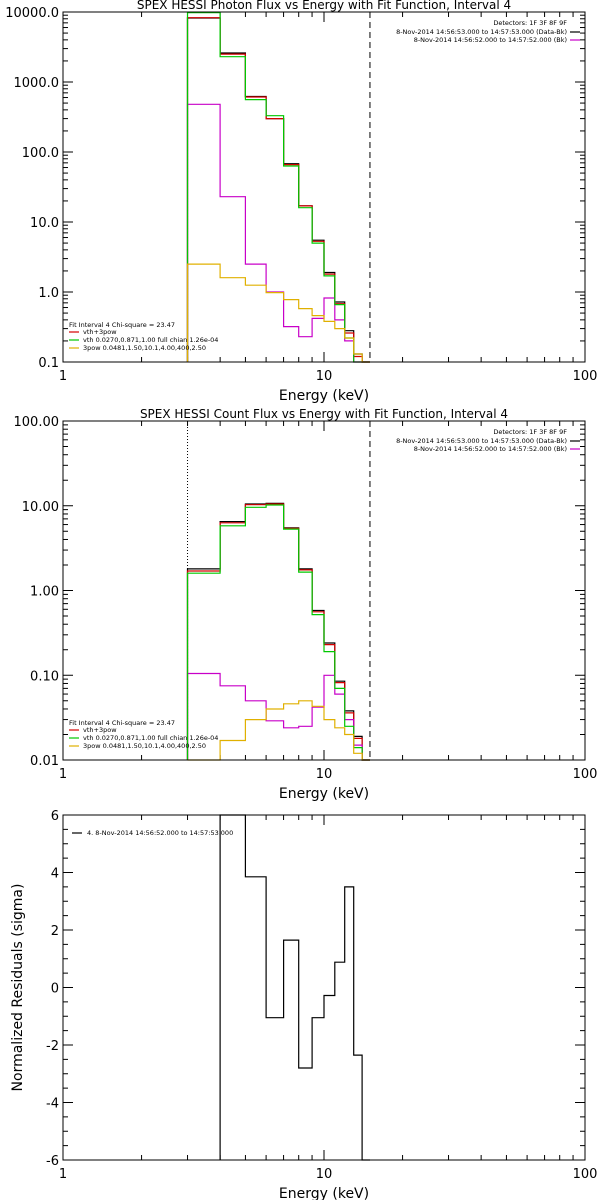 The height and width of the screenshot is (1200, 600). What do you see at coordinates (48, 363) in the screenshot?
I see `y-tick-label: 0.1` at bounding box center [48, 363].